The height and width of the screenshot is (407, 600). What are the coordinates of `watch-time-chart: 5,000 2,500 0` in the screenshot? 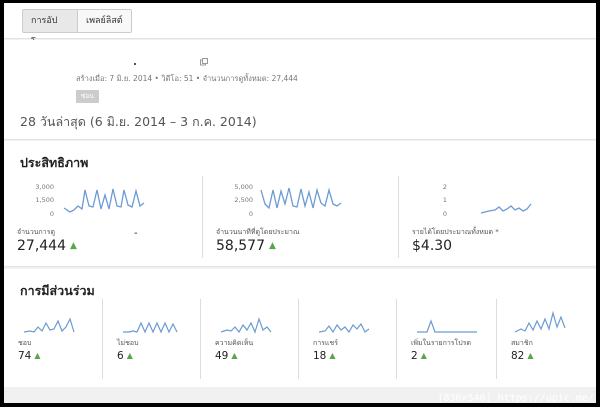 It's located at (288, 200).